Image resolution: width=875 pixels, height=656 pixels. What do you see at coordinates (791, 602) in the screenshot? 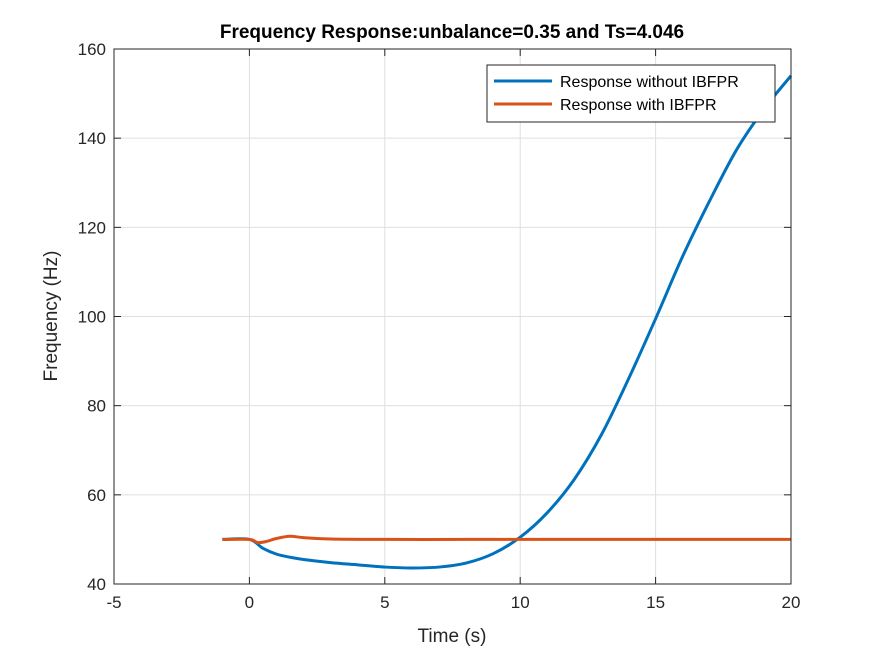
I see `x-tick-label: 20` at bounding box center [791, 602].